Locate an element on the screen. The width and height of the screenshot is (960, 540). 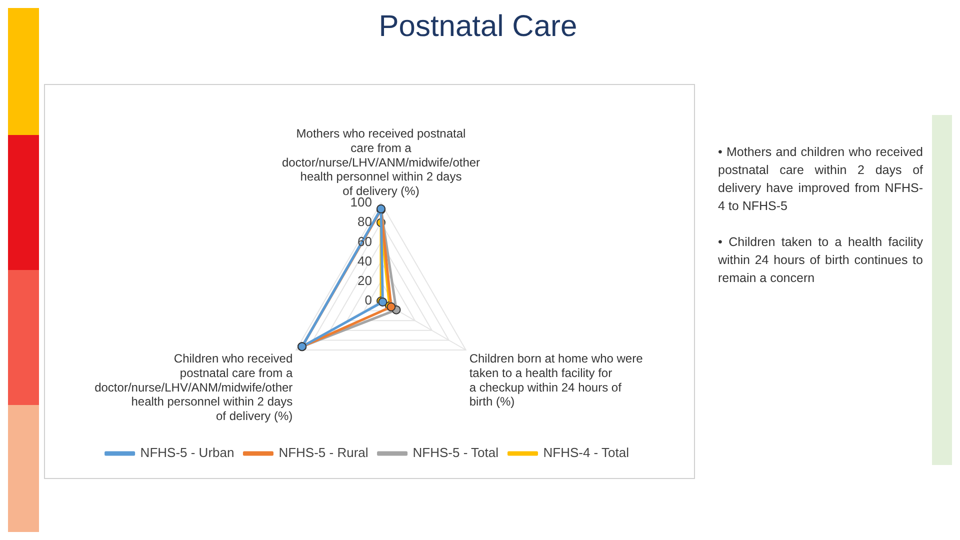
legend-label: NFHS-5 - Total is located at coordinates (455, 452).